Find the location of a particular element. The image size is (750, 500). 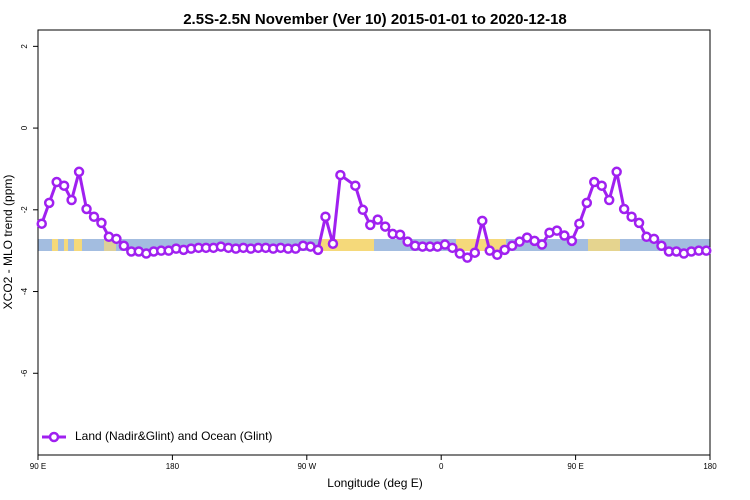

legend-label: Land (Nadir&Glint) and Ocean (Glint) is located at coordinates (173, 436).